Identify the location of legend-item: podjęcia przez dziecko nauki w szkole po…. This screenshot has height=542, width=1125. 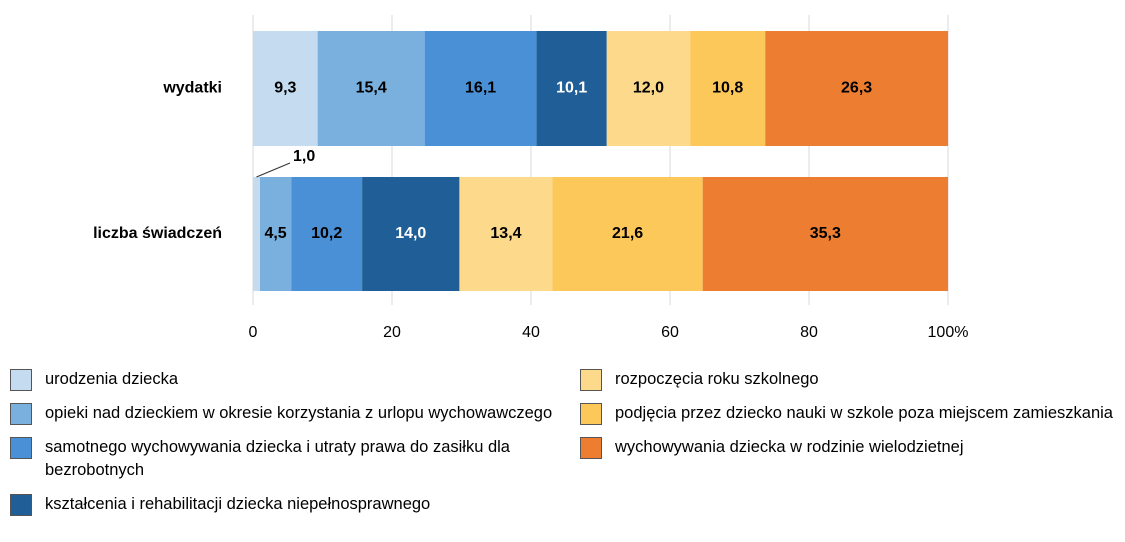
(852, 413).